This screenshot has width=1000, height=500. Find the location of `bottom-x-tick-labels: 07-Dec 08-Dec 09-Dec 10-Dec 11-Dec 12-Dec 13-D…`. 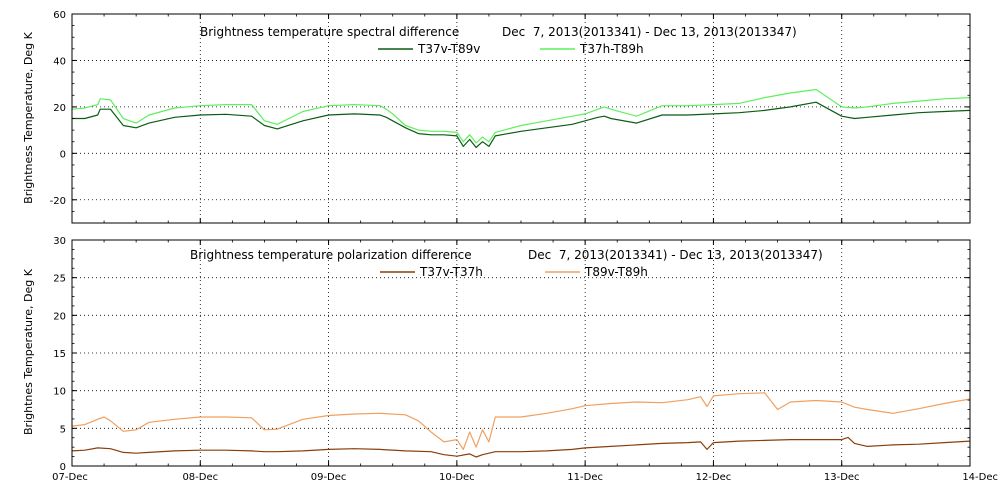

bottom-x-tick-labels: 07-Dec 08-Dec 09-Dec 10-Dec 11-Dec 12-Dec 13-D… is located at coordinates (525, 477).